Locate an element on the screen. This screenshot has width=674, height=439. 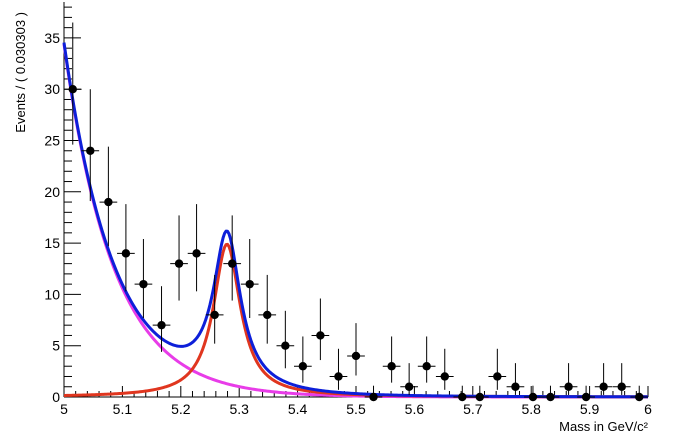
y-tick-label: 10 is located at coordinates (52, 294).